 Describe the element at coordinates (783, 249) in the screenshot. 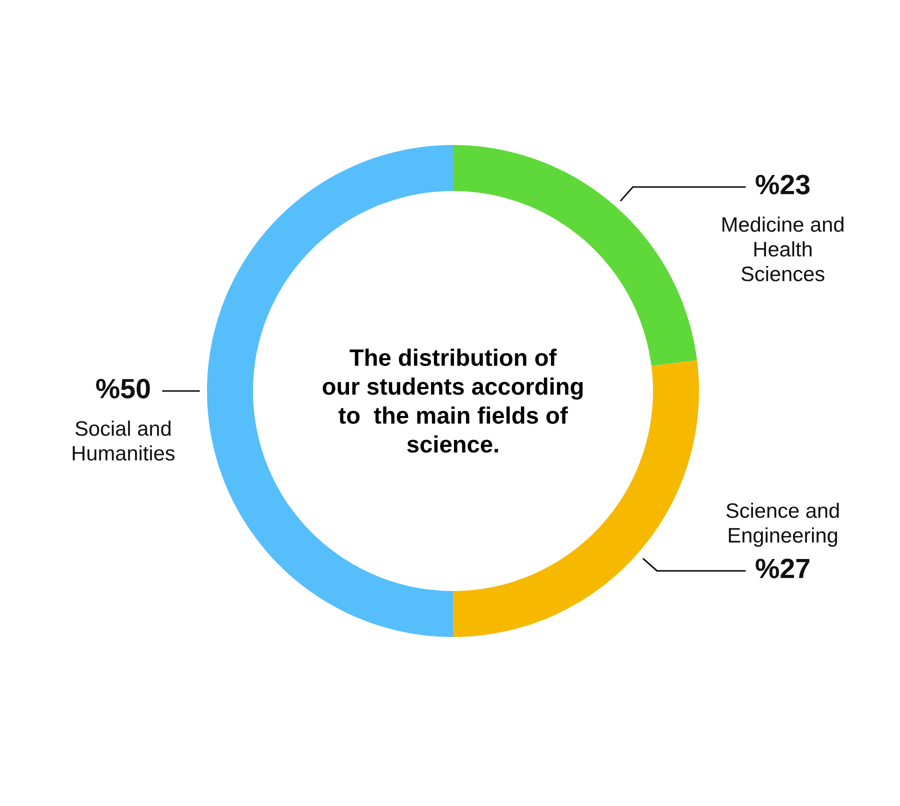

I see `slice-label: Medicine and Health Sciences` at that location.